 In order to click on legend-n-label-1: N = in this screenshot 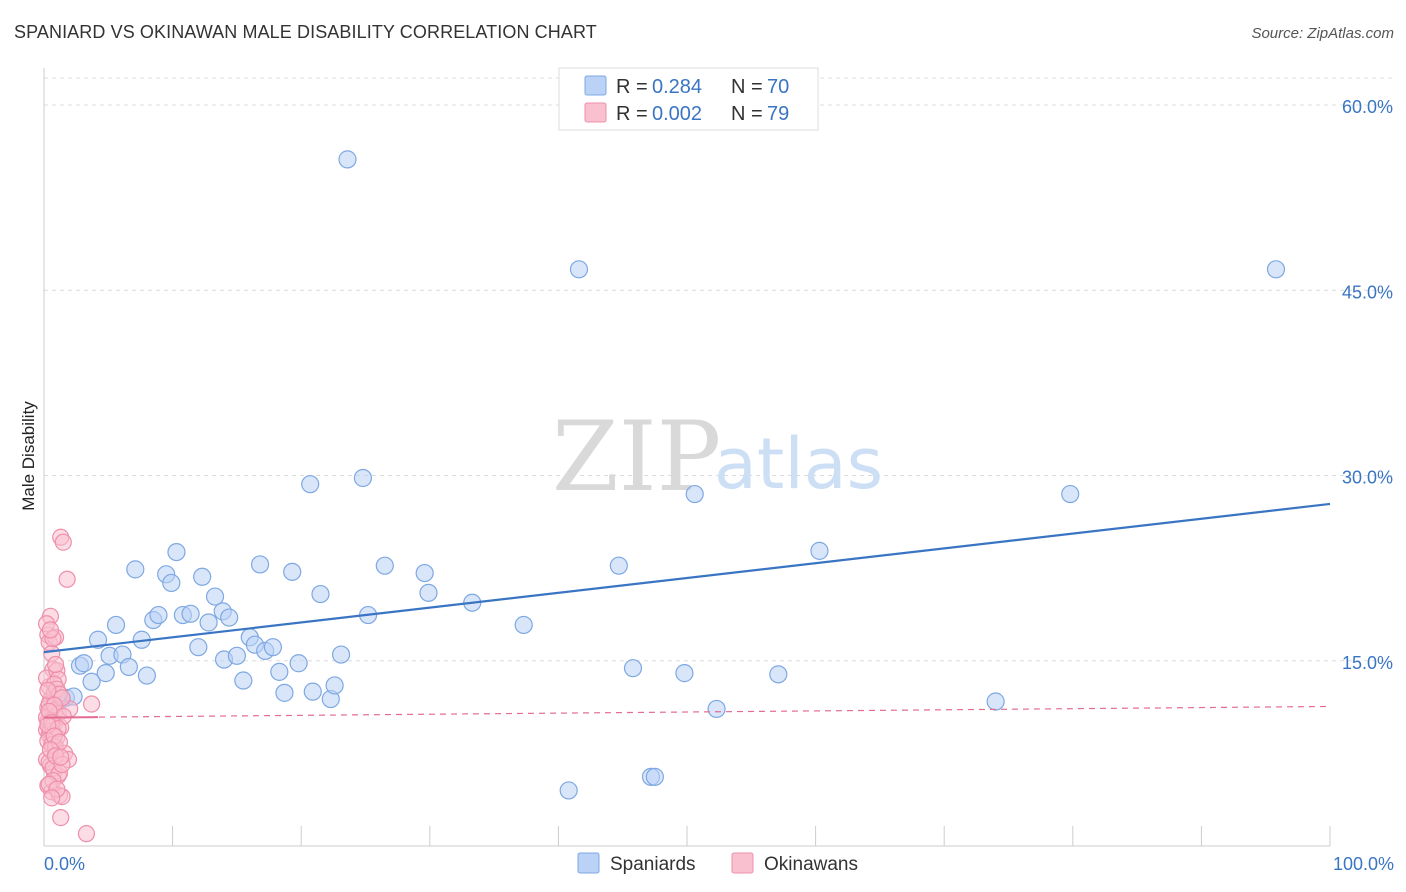, I will do `click(747, 87)`.